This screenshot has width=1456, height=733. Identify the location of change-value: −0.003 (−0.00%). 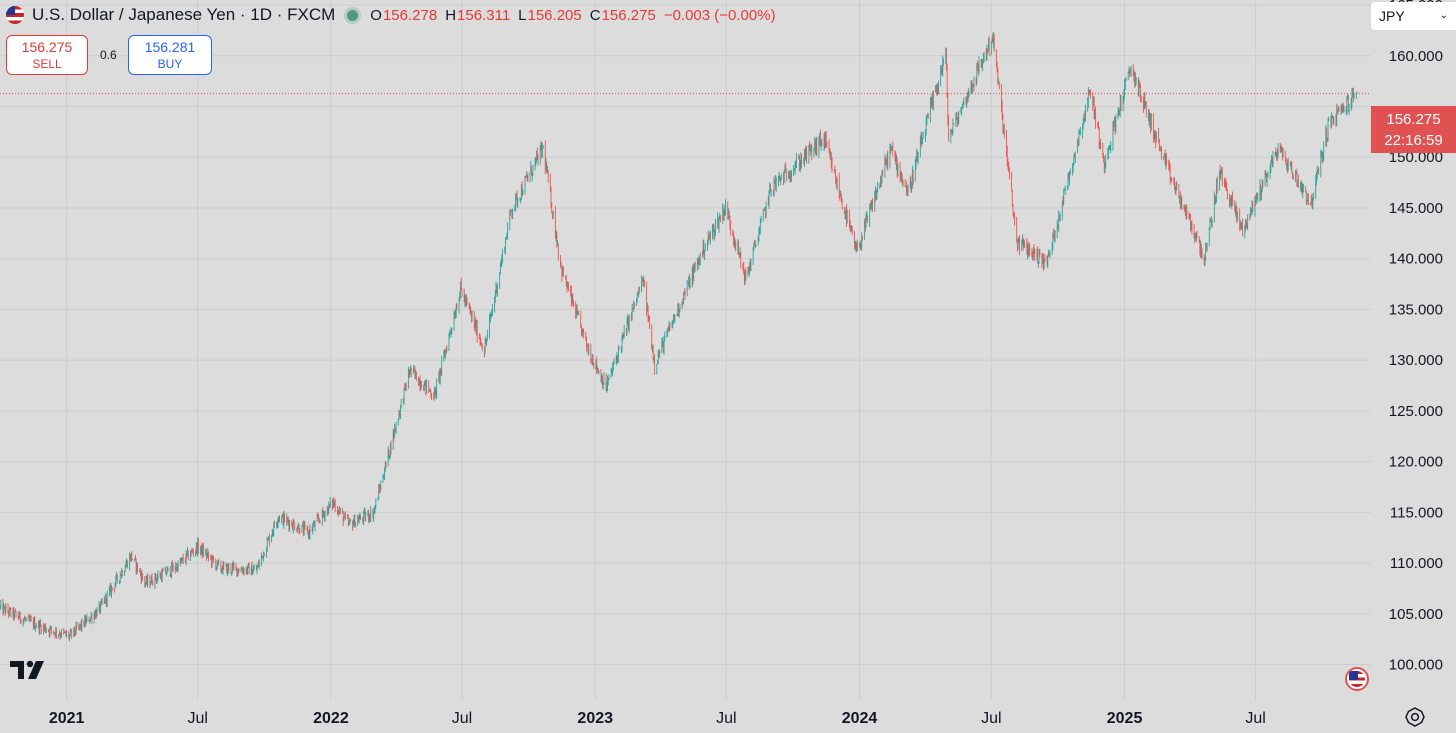
(719, 15).